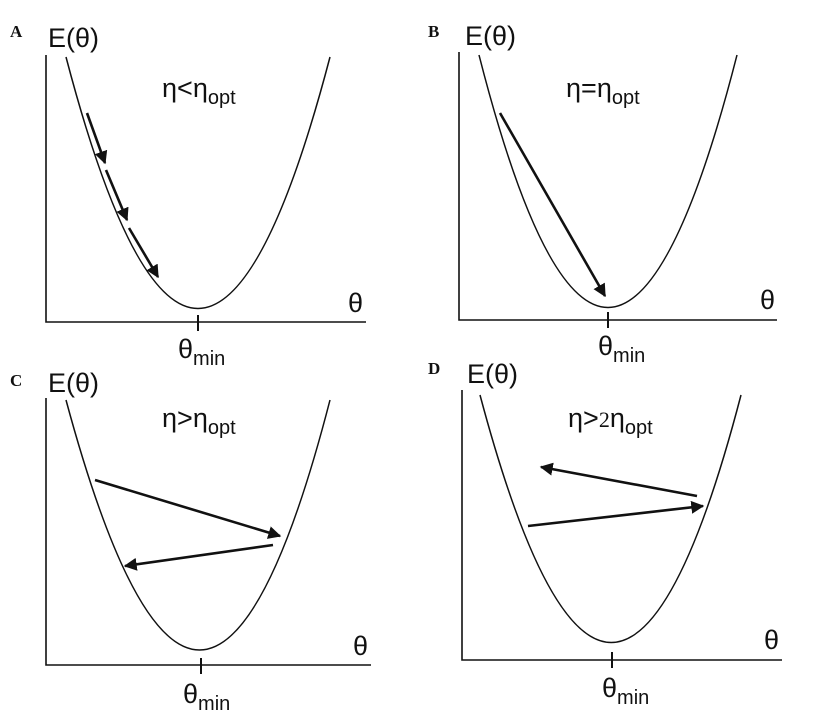 This screenshot has width=830, height=713. I want to click on learning-rate-condition: η<ηopt, so click(199, 91).